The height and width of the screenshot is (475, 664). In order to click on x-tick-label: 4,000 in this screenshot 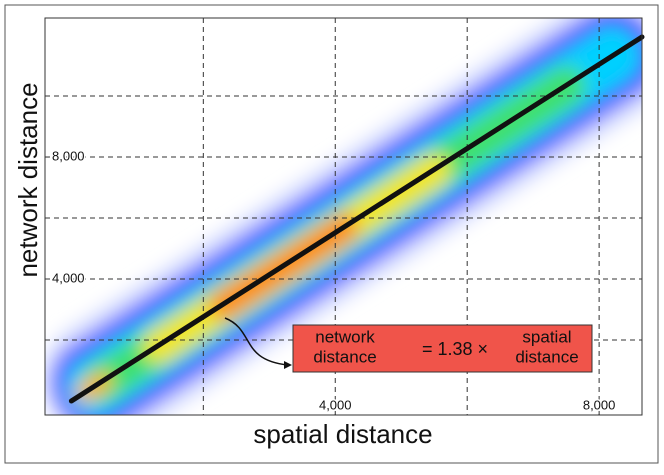, I will do `click(335, 404)`.